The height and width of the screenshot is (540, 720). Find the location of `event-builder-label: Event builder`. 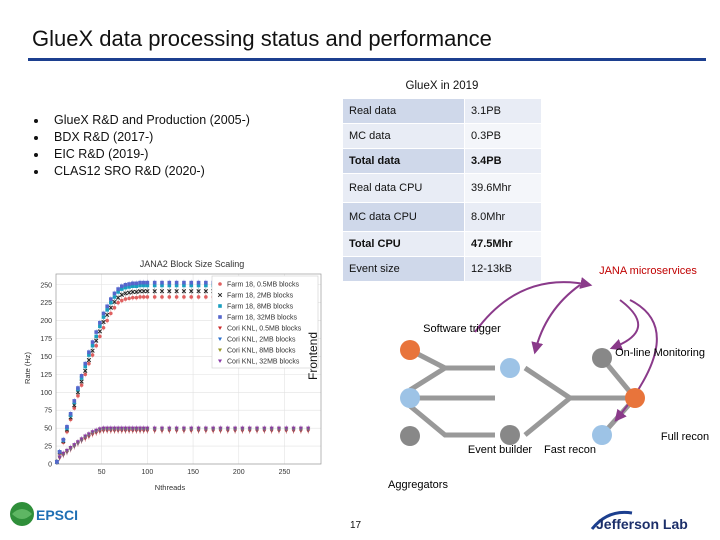

event-builder-label: Event builder is located at coordinates (500, 450).